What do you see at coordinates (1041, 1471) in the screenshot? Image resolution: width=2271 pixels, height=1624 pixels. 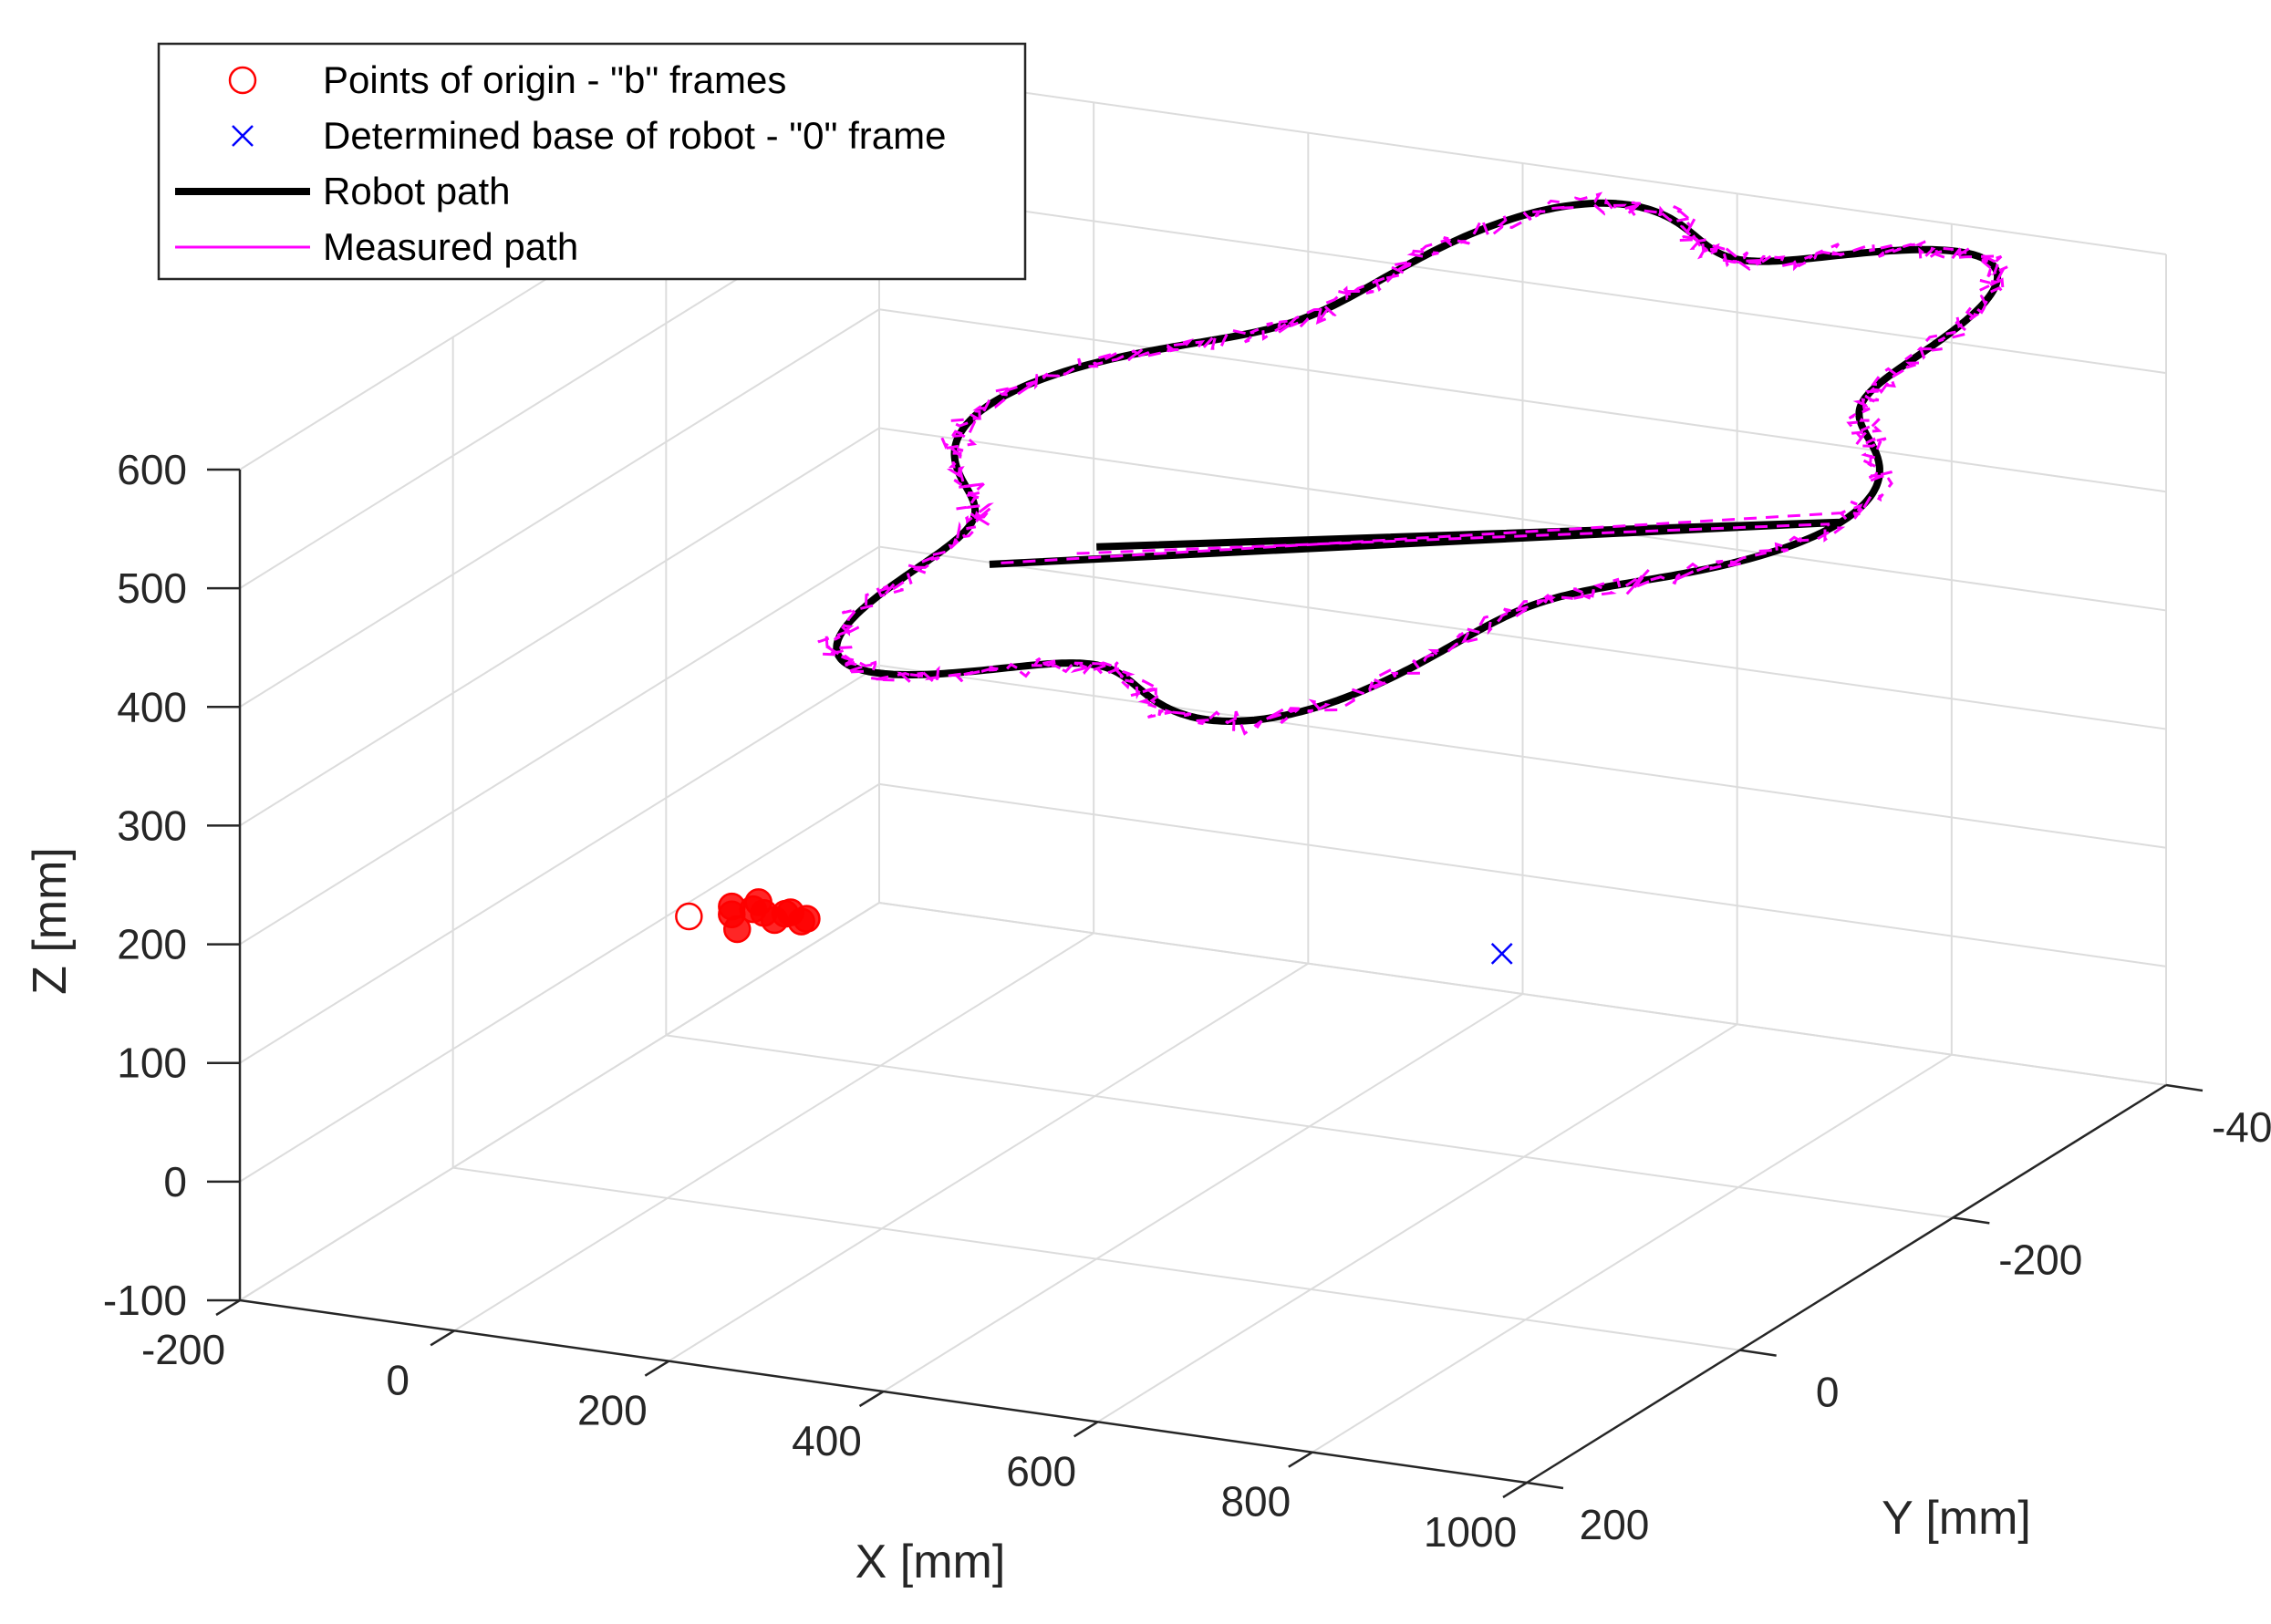 I see `x-tick-label: 600` at bounding box center [1041, 1471].